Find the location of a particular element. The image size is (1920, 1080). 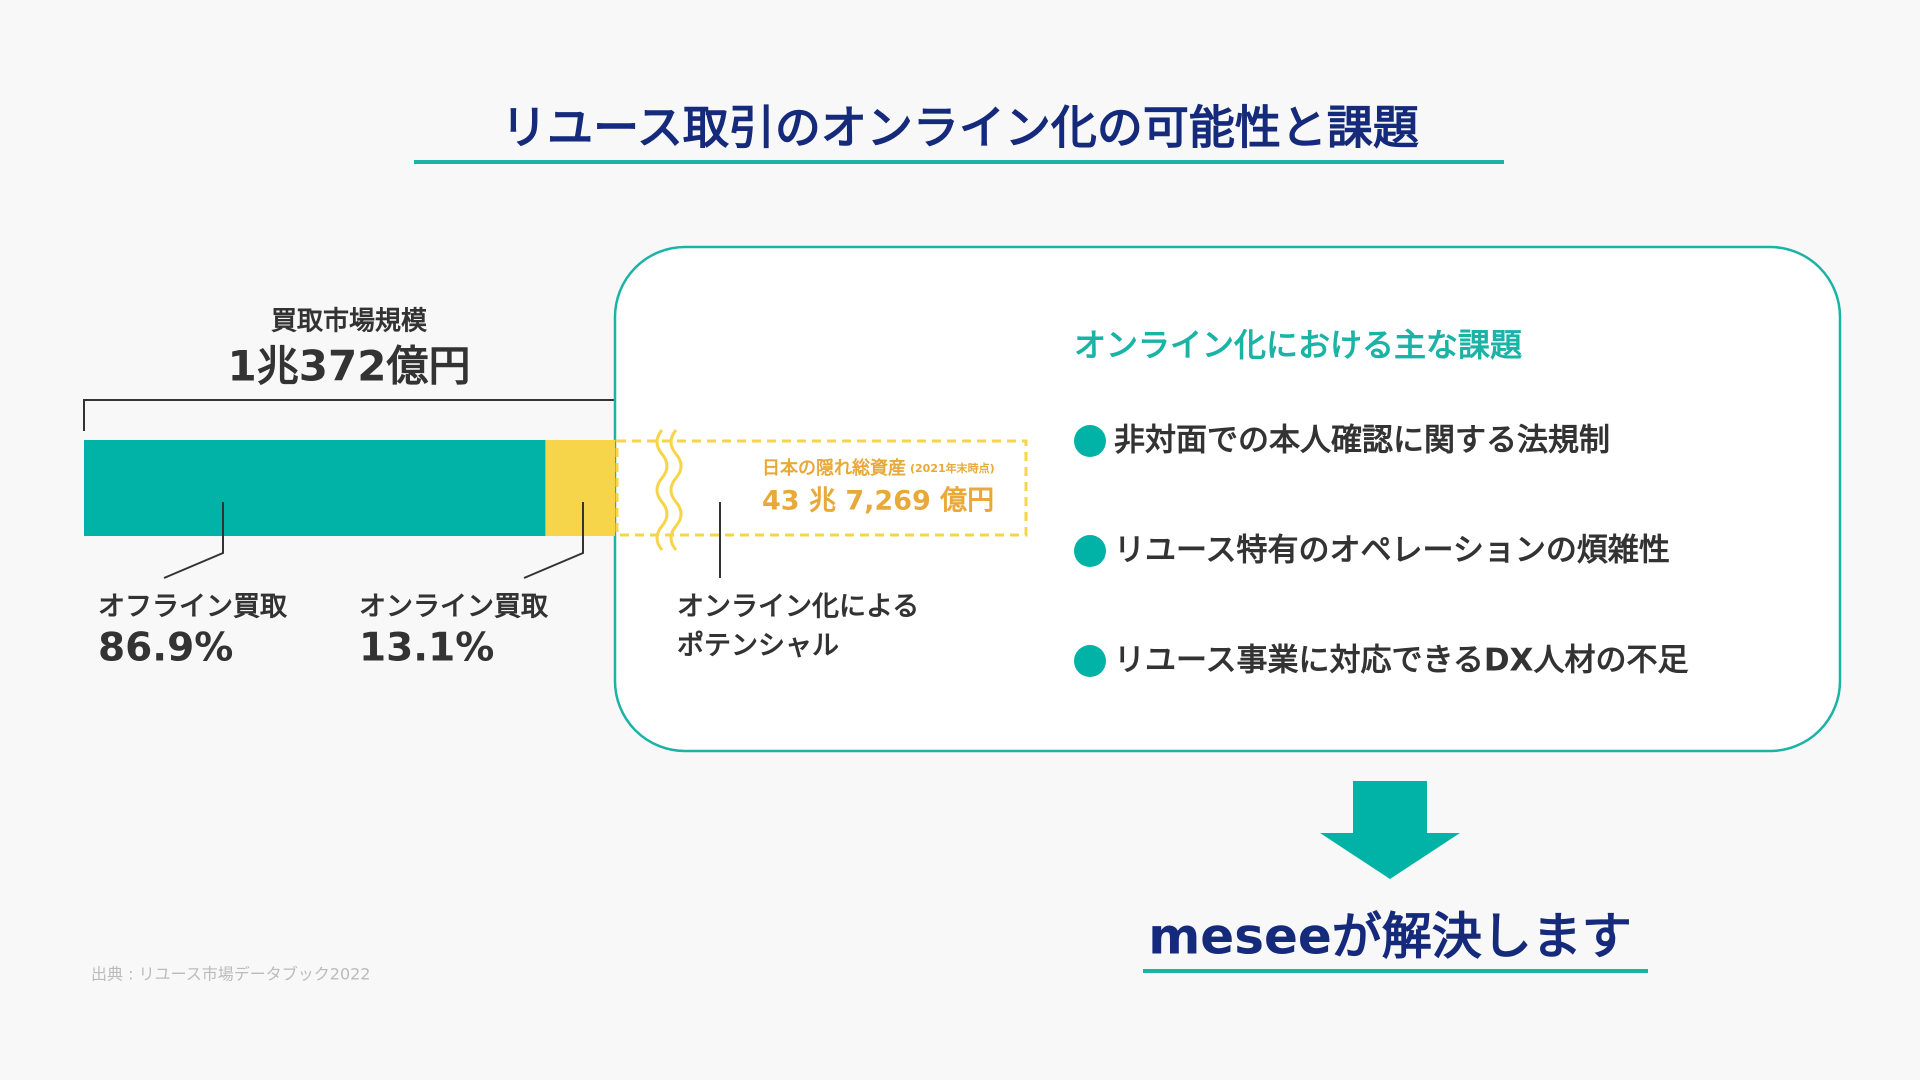

bracket is located at coordinates (349, 415).